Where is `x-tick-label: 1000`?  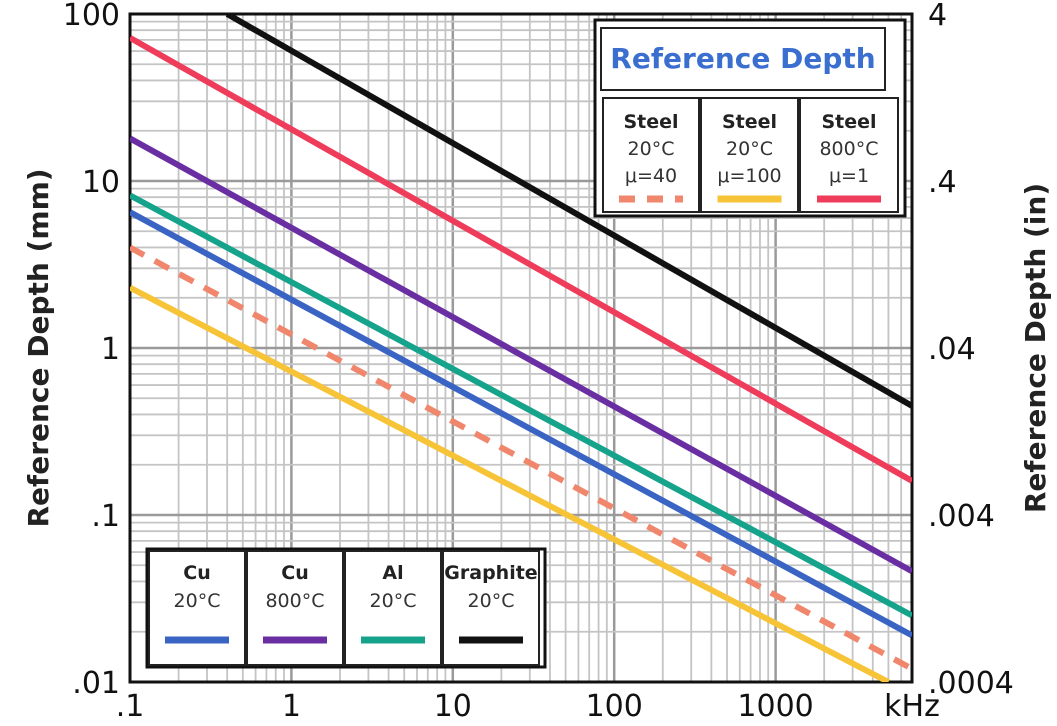
x-tick-label: 1000 is located at coordinates (775, 706).